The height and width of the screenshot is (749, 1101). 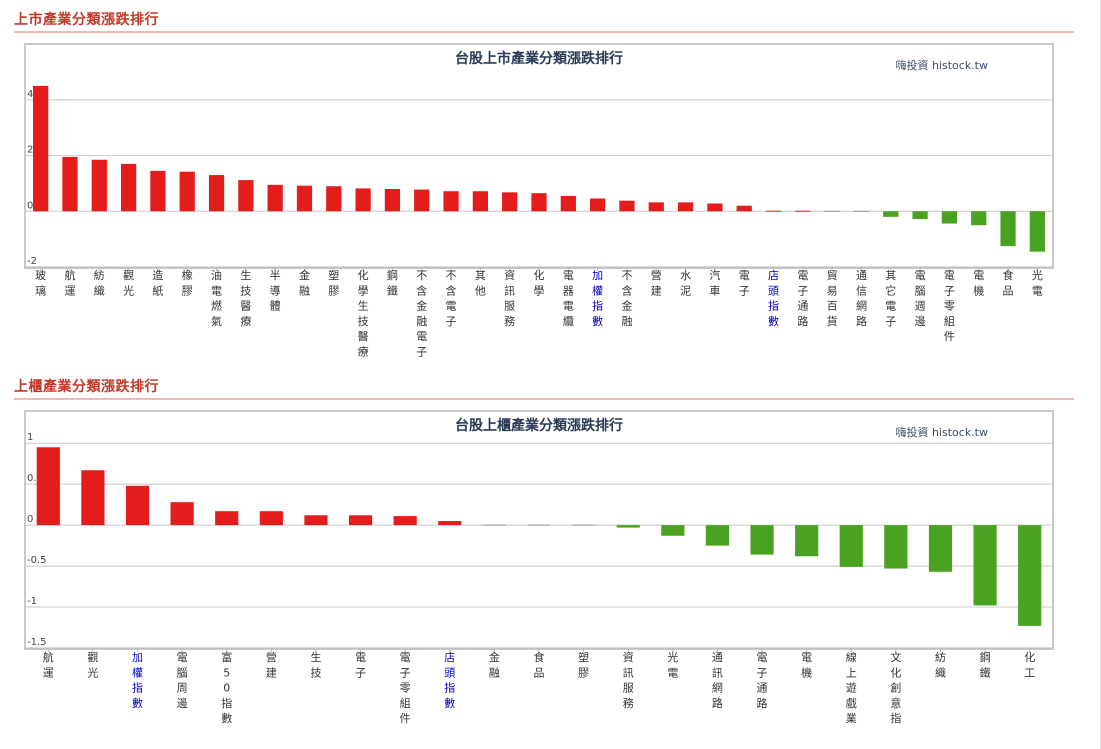 What do you see at coordinates (216, 298) in the screenshot?
I see `x-tick-label: 油電燃氣` at bounding box center [216, 298].